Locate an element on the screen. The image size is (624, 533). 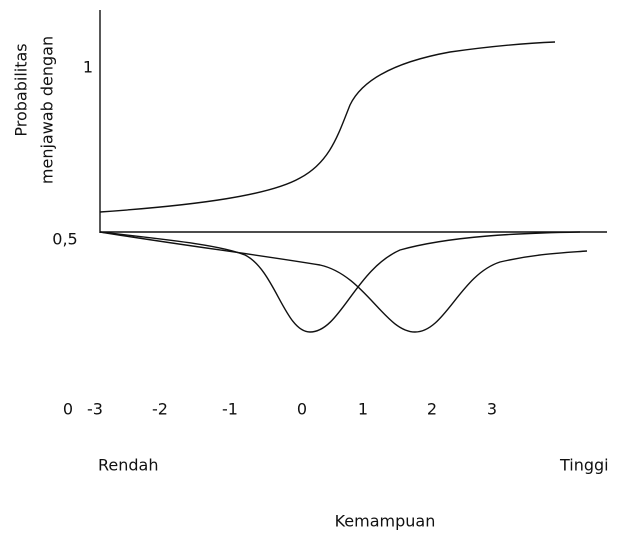
x-tick-label: -3 is located at coordinates (95, 409).